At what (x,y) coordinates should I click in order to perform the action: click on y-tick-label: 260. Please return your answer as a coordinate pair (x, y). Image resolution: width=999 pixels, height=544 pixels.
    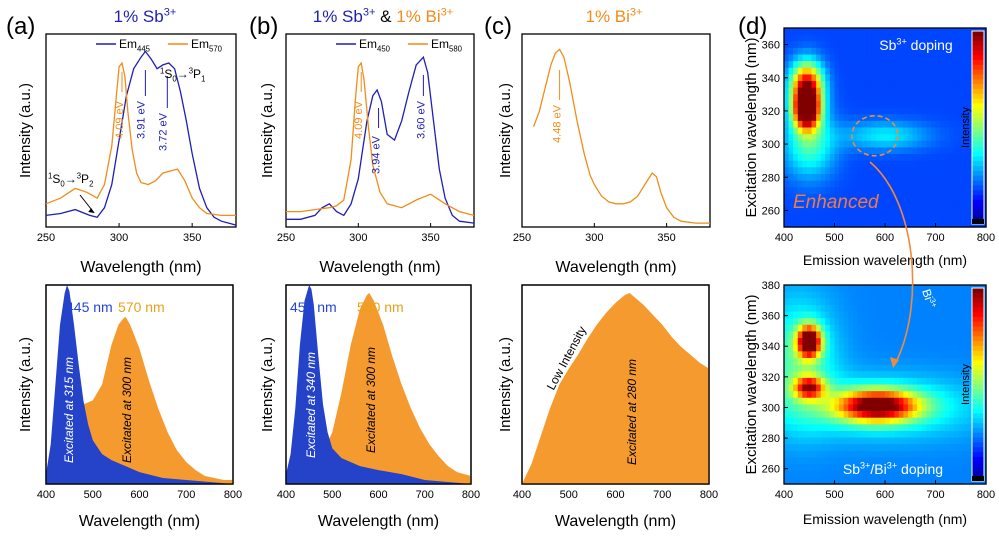
    Looking at the image, I should click on (771, 470).